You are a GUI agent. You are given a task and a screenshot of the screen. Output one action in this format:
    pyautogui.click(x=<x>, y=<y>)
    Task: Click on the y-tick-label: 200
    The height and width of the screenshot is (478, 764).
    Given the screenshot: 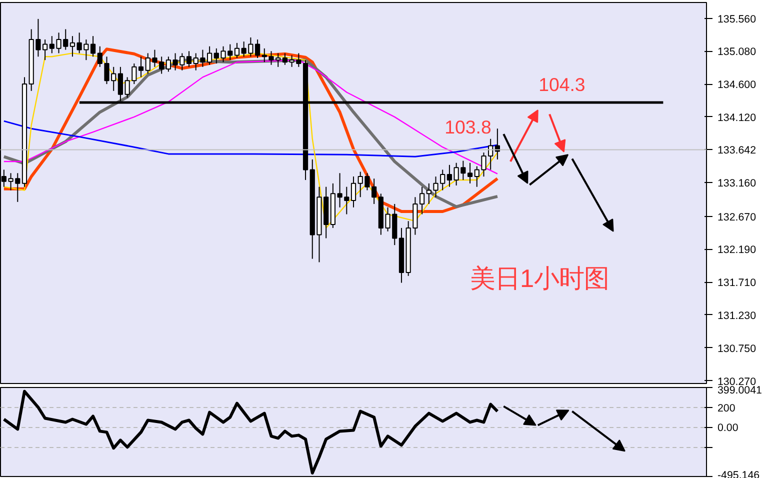 What is the action you would take?
    pyautogui.click(x=727, y=408)
    